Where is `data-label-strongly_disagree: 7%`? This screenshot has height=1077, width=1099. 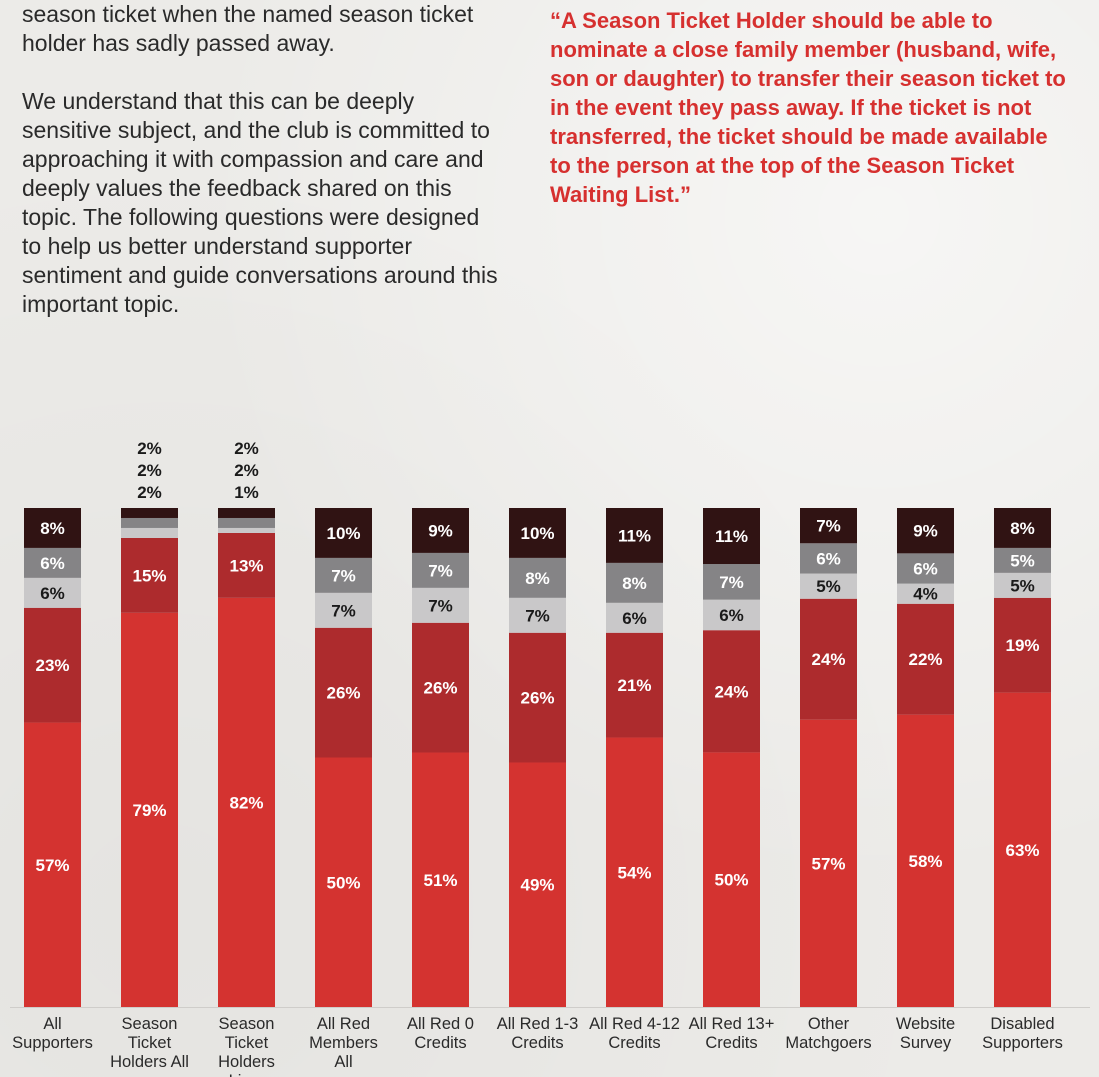
data-label-strongly_disagree: 7% is located at coordinates (828, 526).